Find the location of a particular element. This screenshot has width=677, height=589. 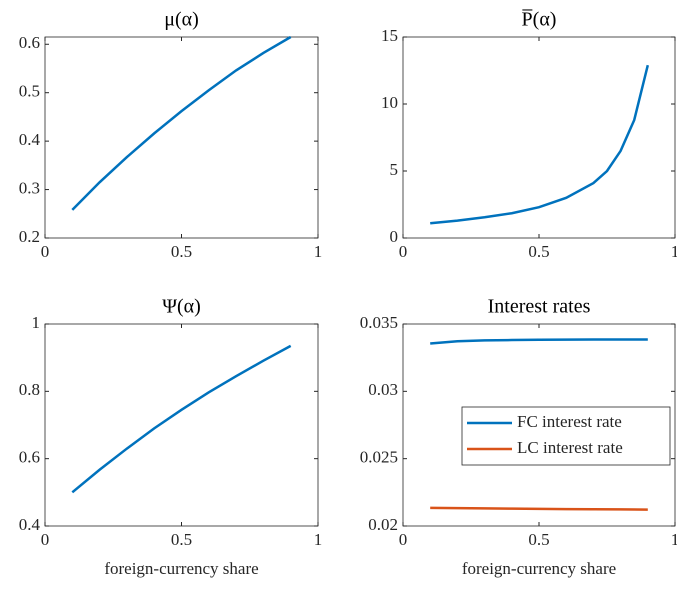

chart-title: P̅(α) is located at coordinates (538, 20).